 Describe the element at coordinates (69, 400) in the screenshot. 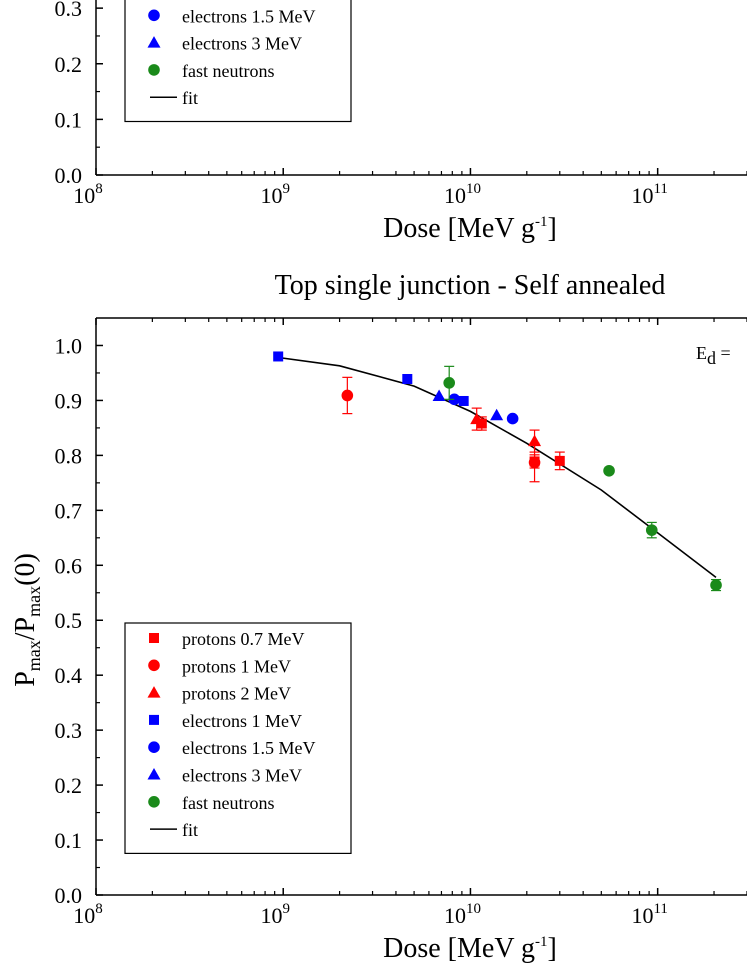

I see `y-tick-label: 0.9` at that location.